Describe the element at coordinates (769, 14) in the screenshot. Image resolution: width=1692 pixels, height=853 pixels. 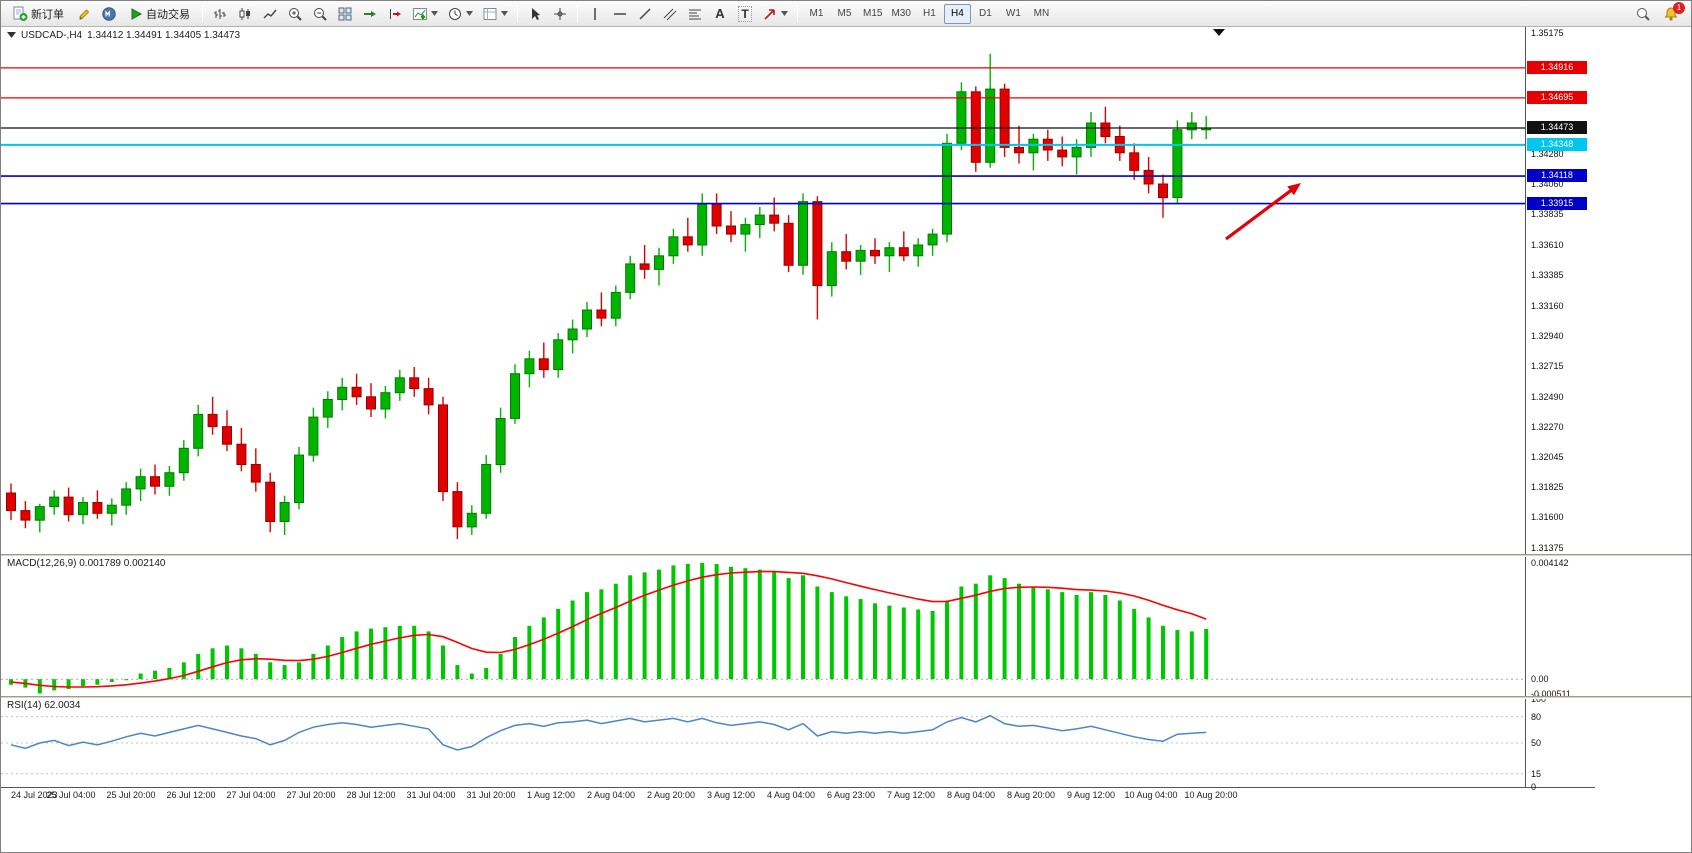
I see `arrows-icon` at that location.